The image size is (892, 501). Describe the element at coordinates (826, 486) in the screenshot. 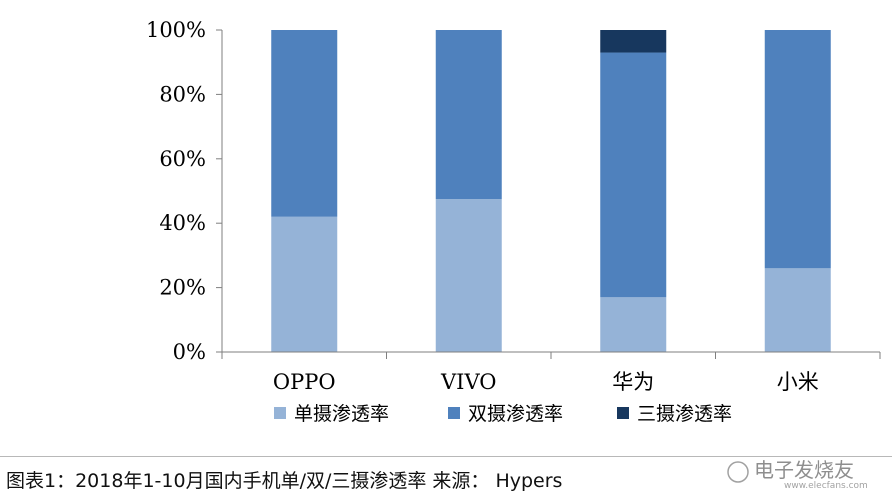

I see `watermark-url: www.elecfans.com` at that location.